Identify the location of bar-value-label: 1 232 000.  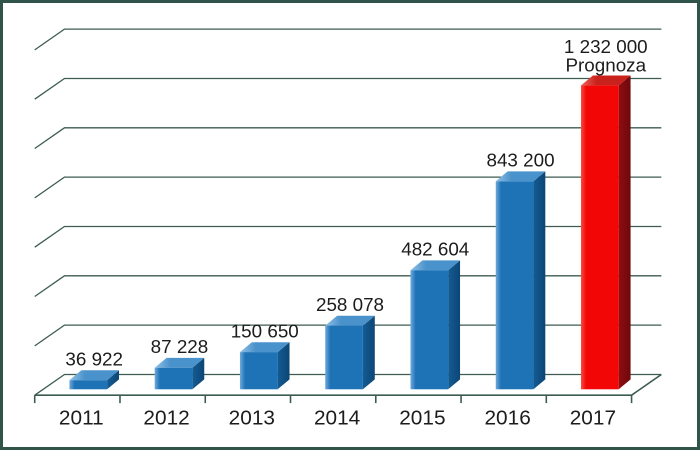
(606, 46).